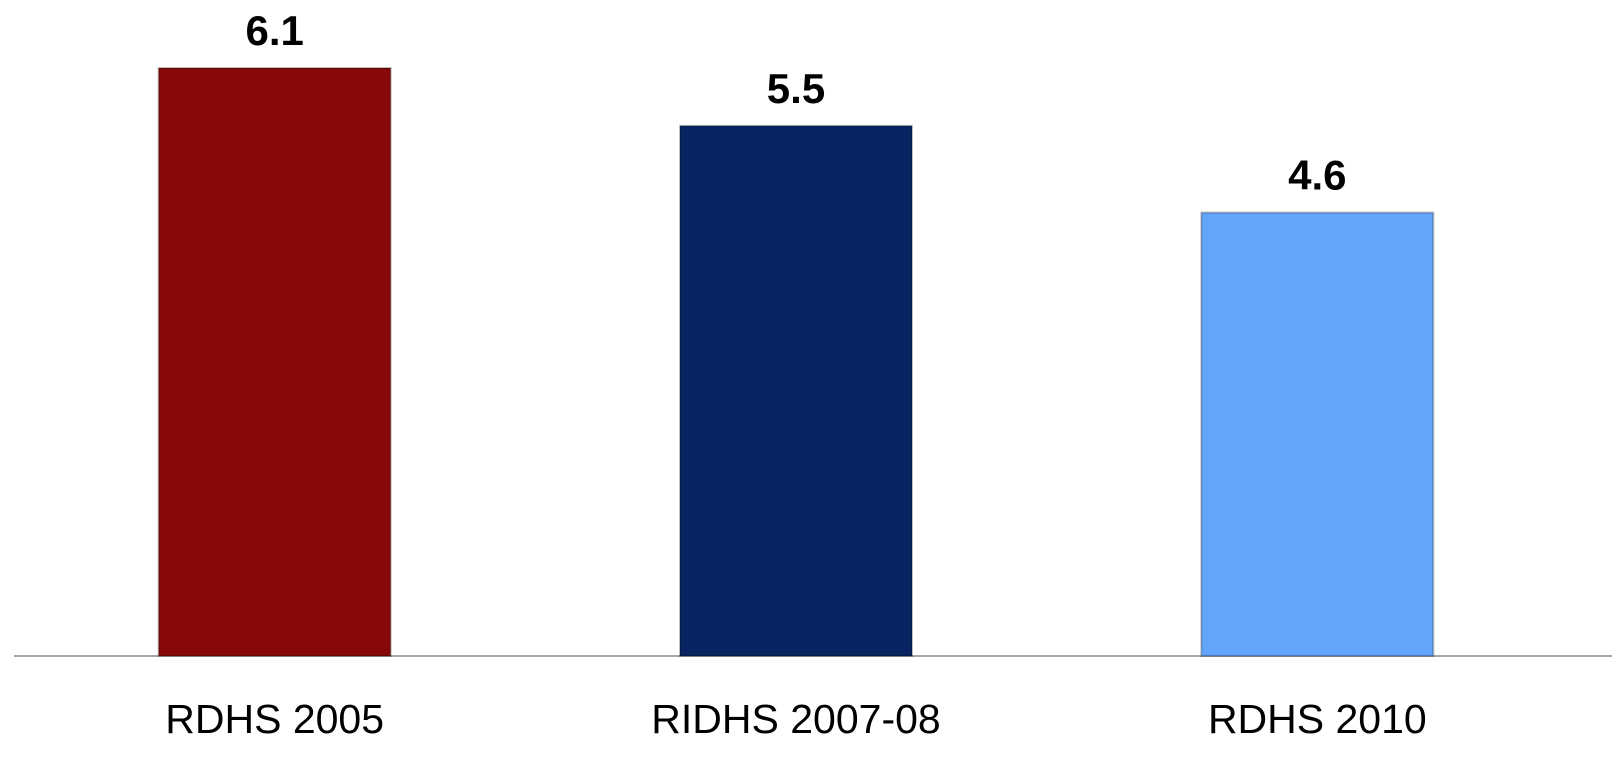 This screenshot has height=767, width=1612. What do you see at coordinates (1317, 175) in the screenshot?
I see `value-label: 4.6` at bounding box center [1317, 175].